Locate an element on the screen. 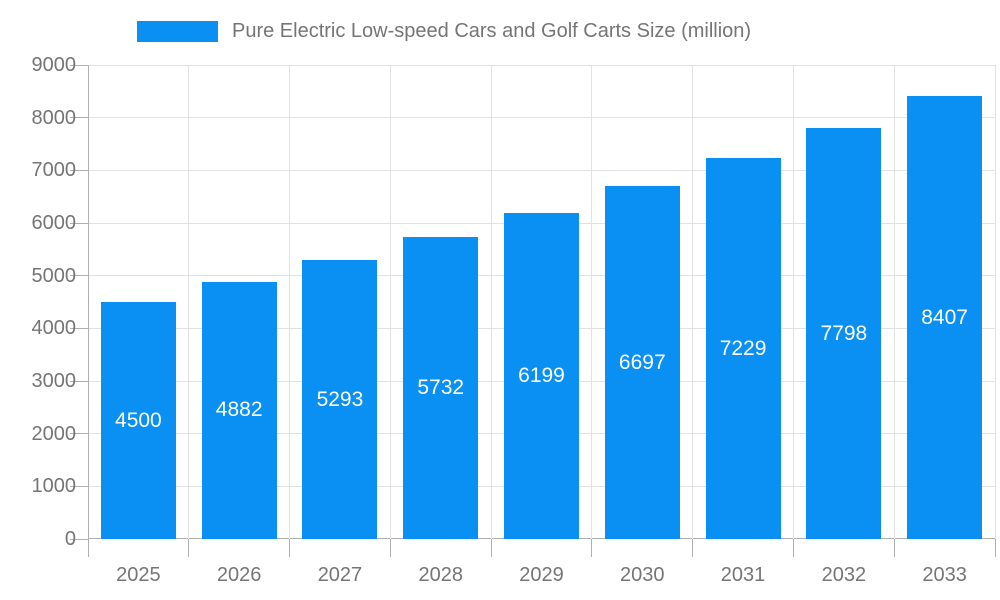  bar-value-label: 7798 is located at coordinates (844, 333).